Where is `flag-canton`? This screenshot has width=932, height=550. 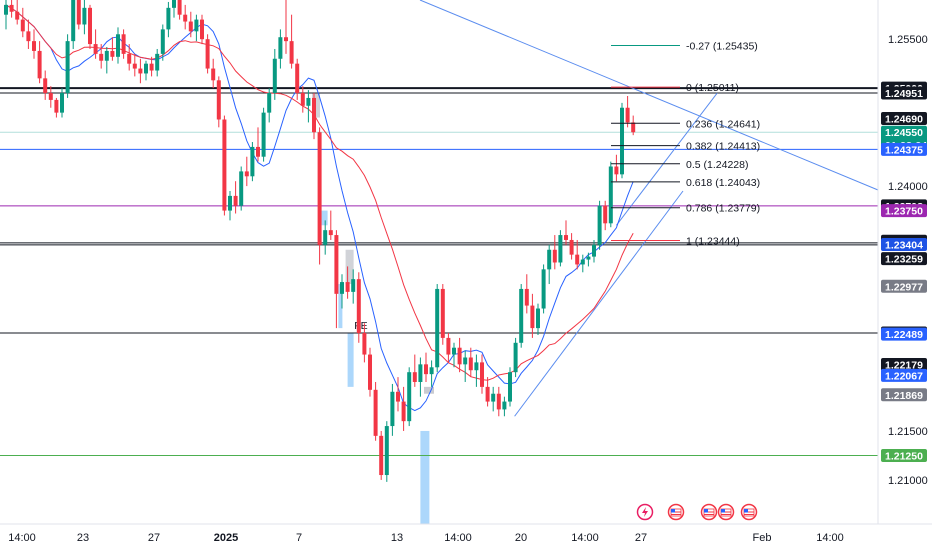 flag-canton is located at coordinates (673, 511).